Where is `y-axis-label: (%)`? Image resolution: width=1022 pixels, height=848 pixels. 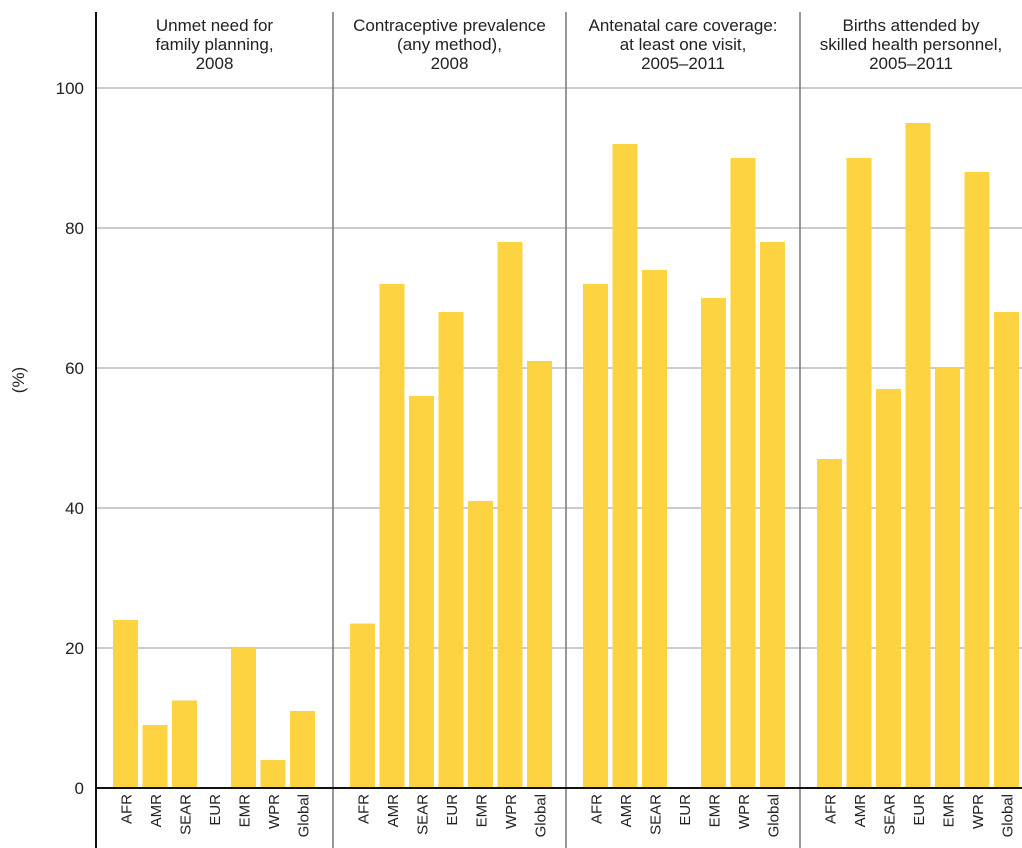
y-axis-label: (%) is located at coordinates (18, 380).